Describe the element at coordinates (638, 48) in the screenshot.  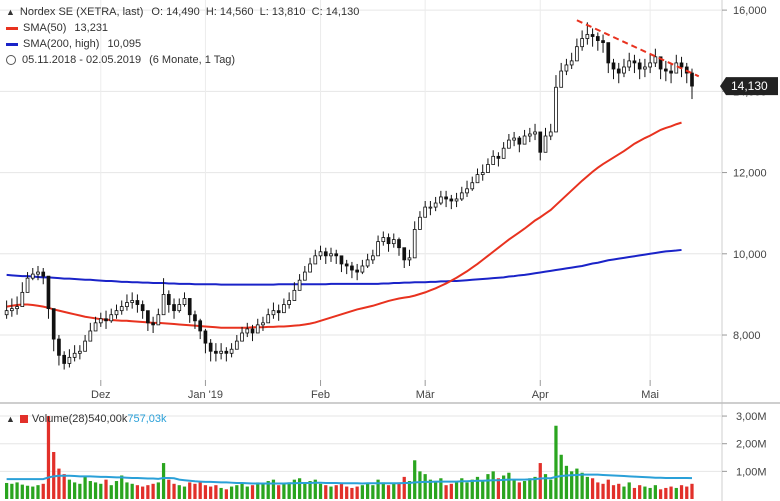
I see `trendline` at that location.